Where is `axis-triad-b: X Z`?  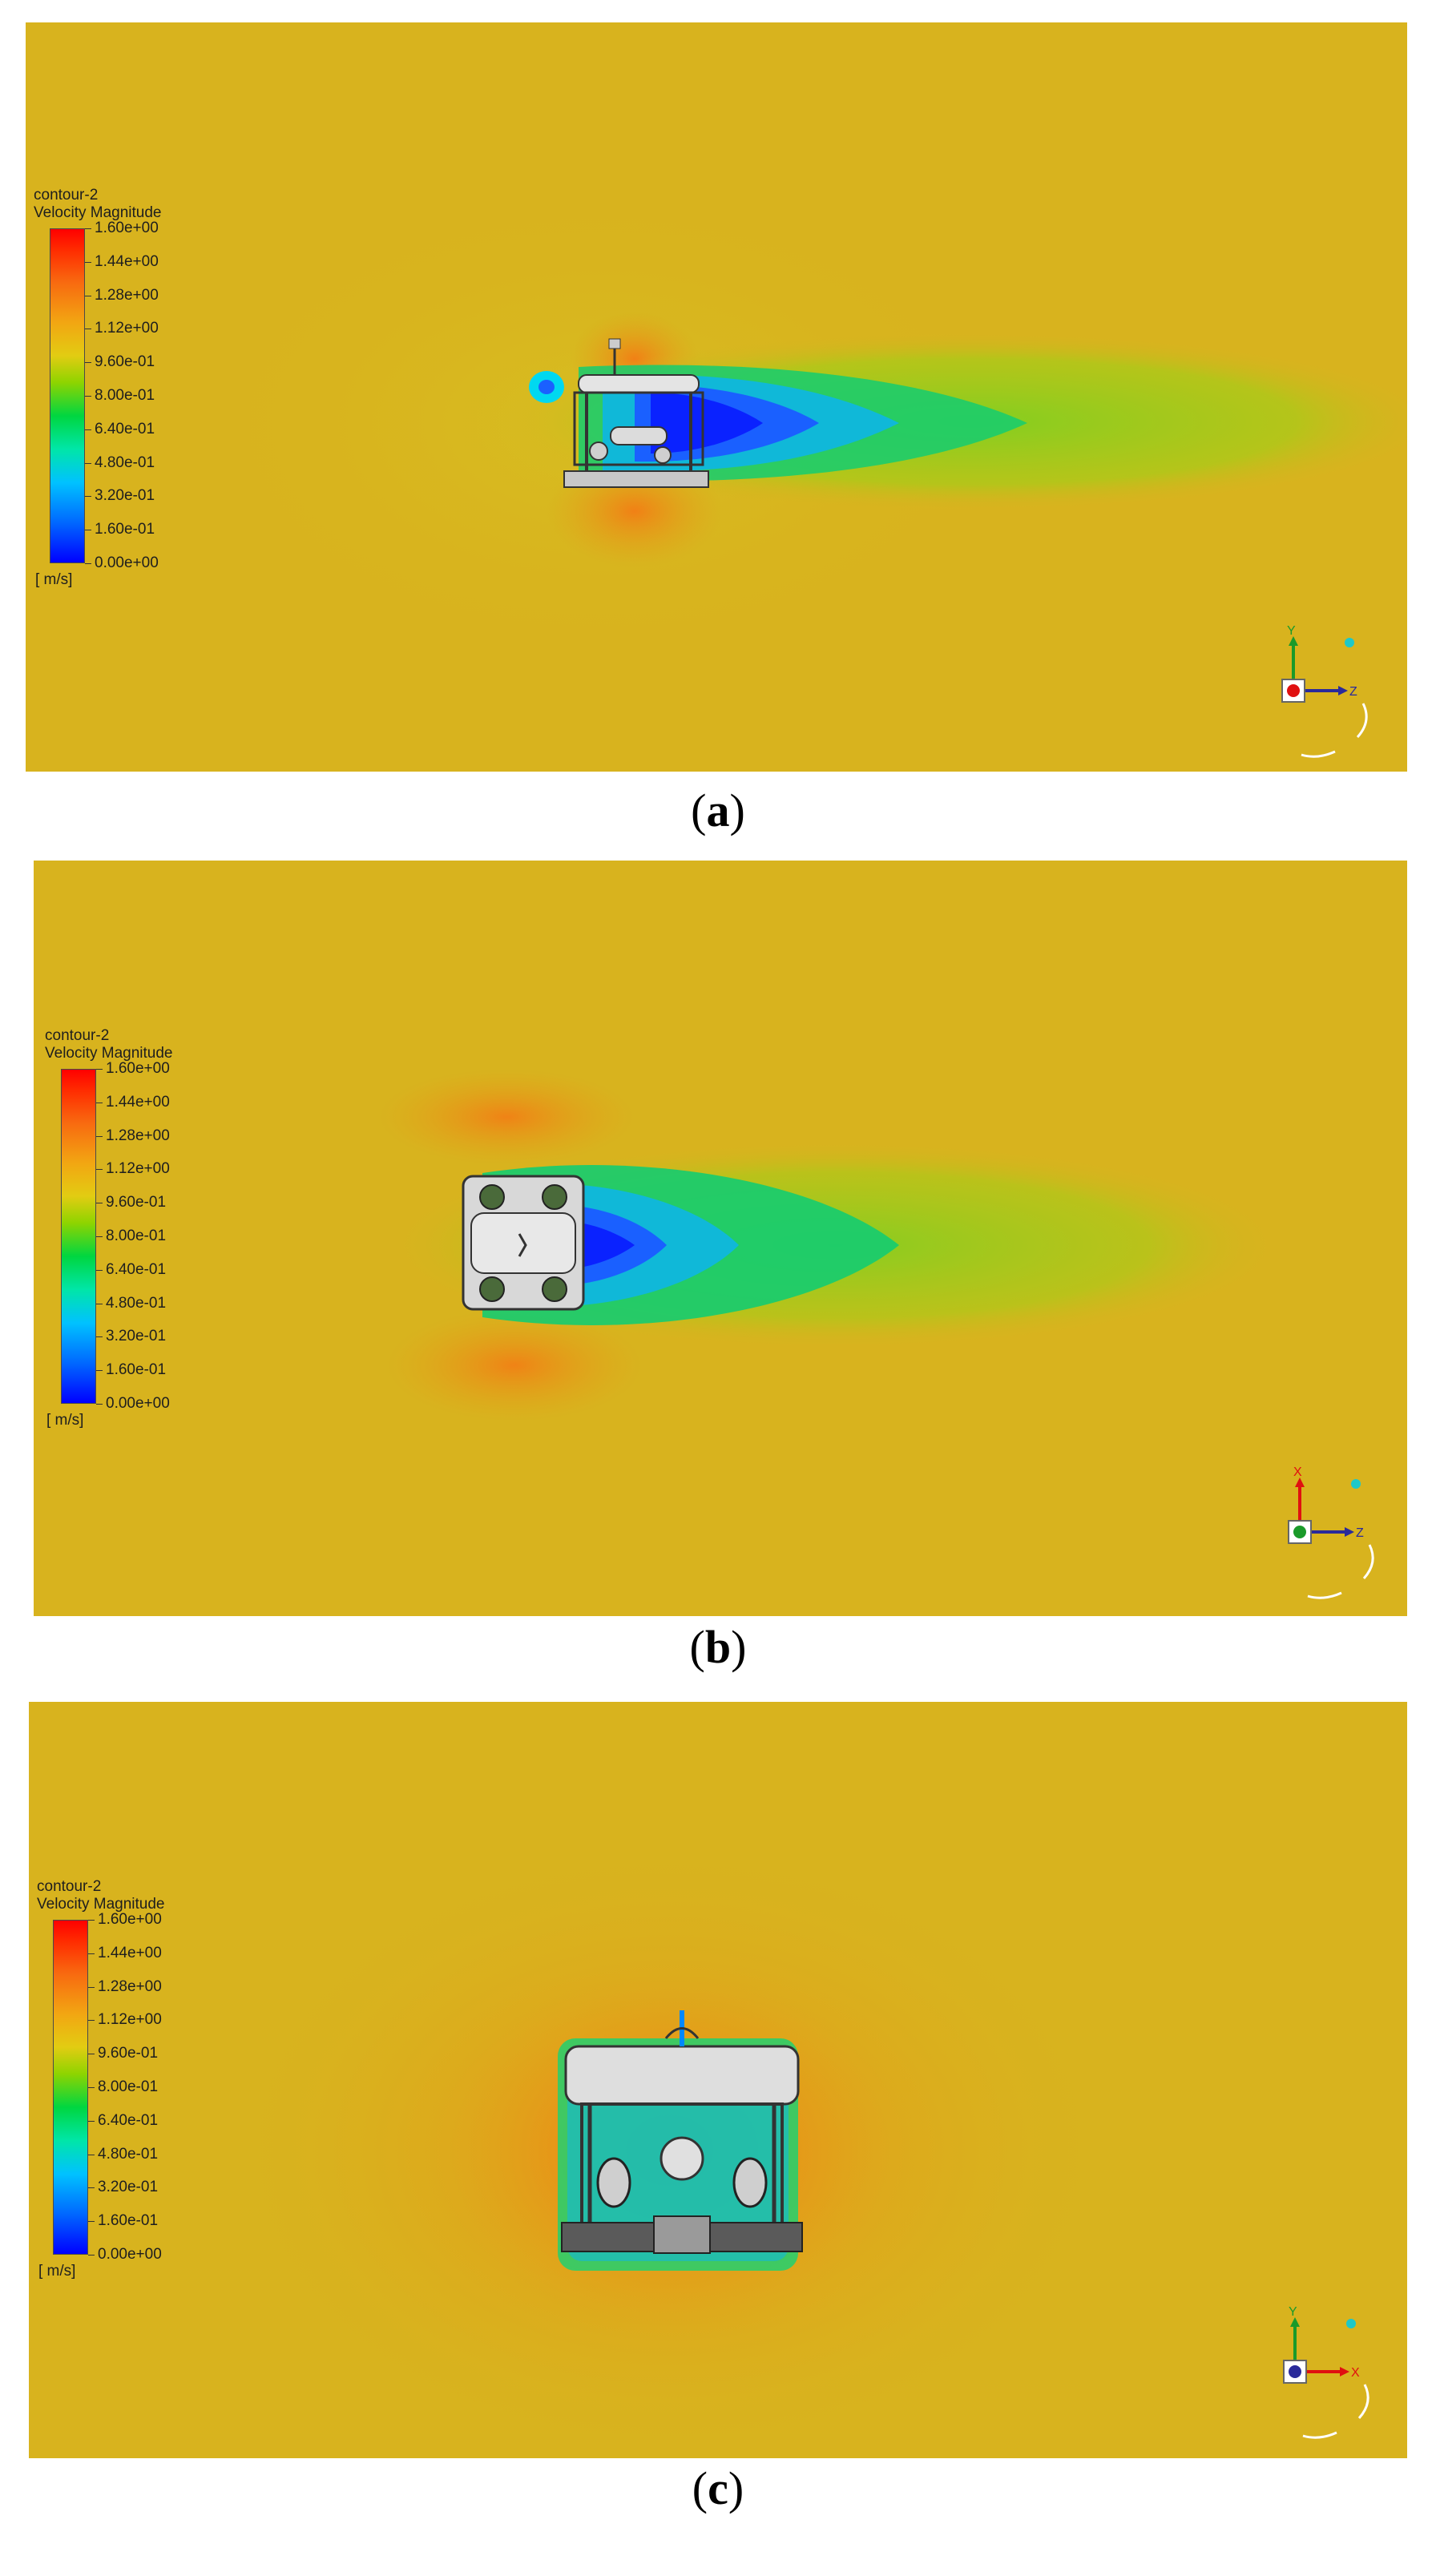 axis-triad-b: X Z is located at coordinates (1333, 1537).